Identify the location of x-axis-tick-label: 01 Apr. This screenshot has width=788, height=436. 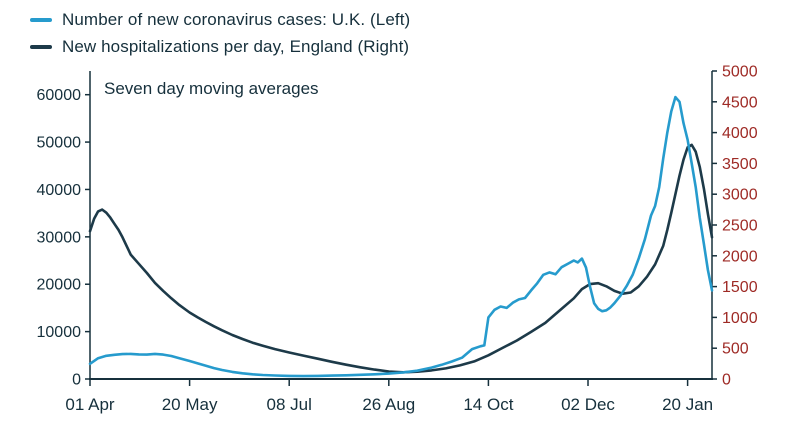
(89, 404).